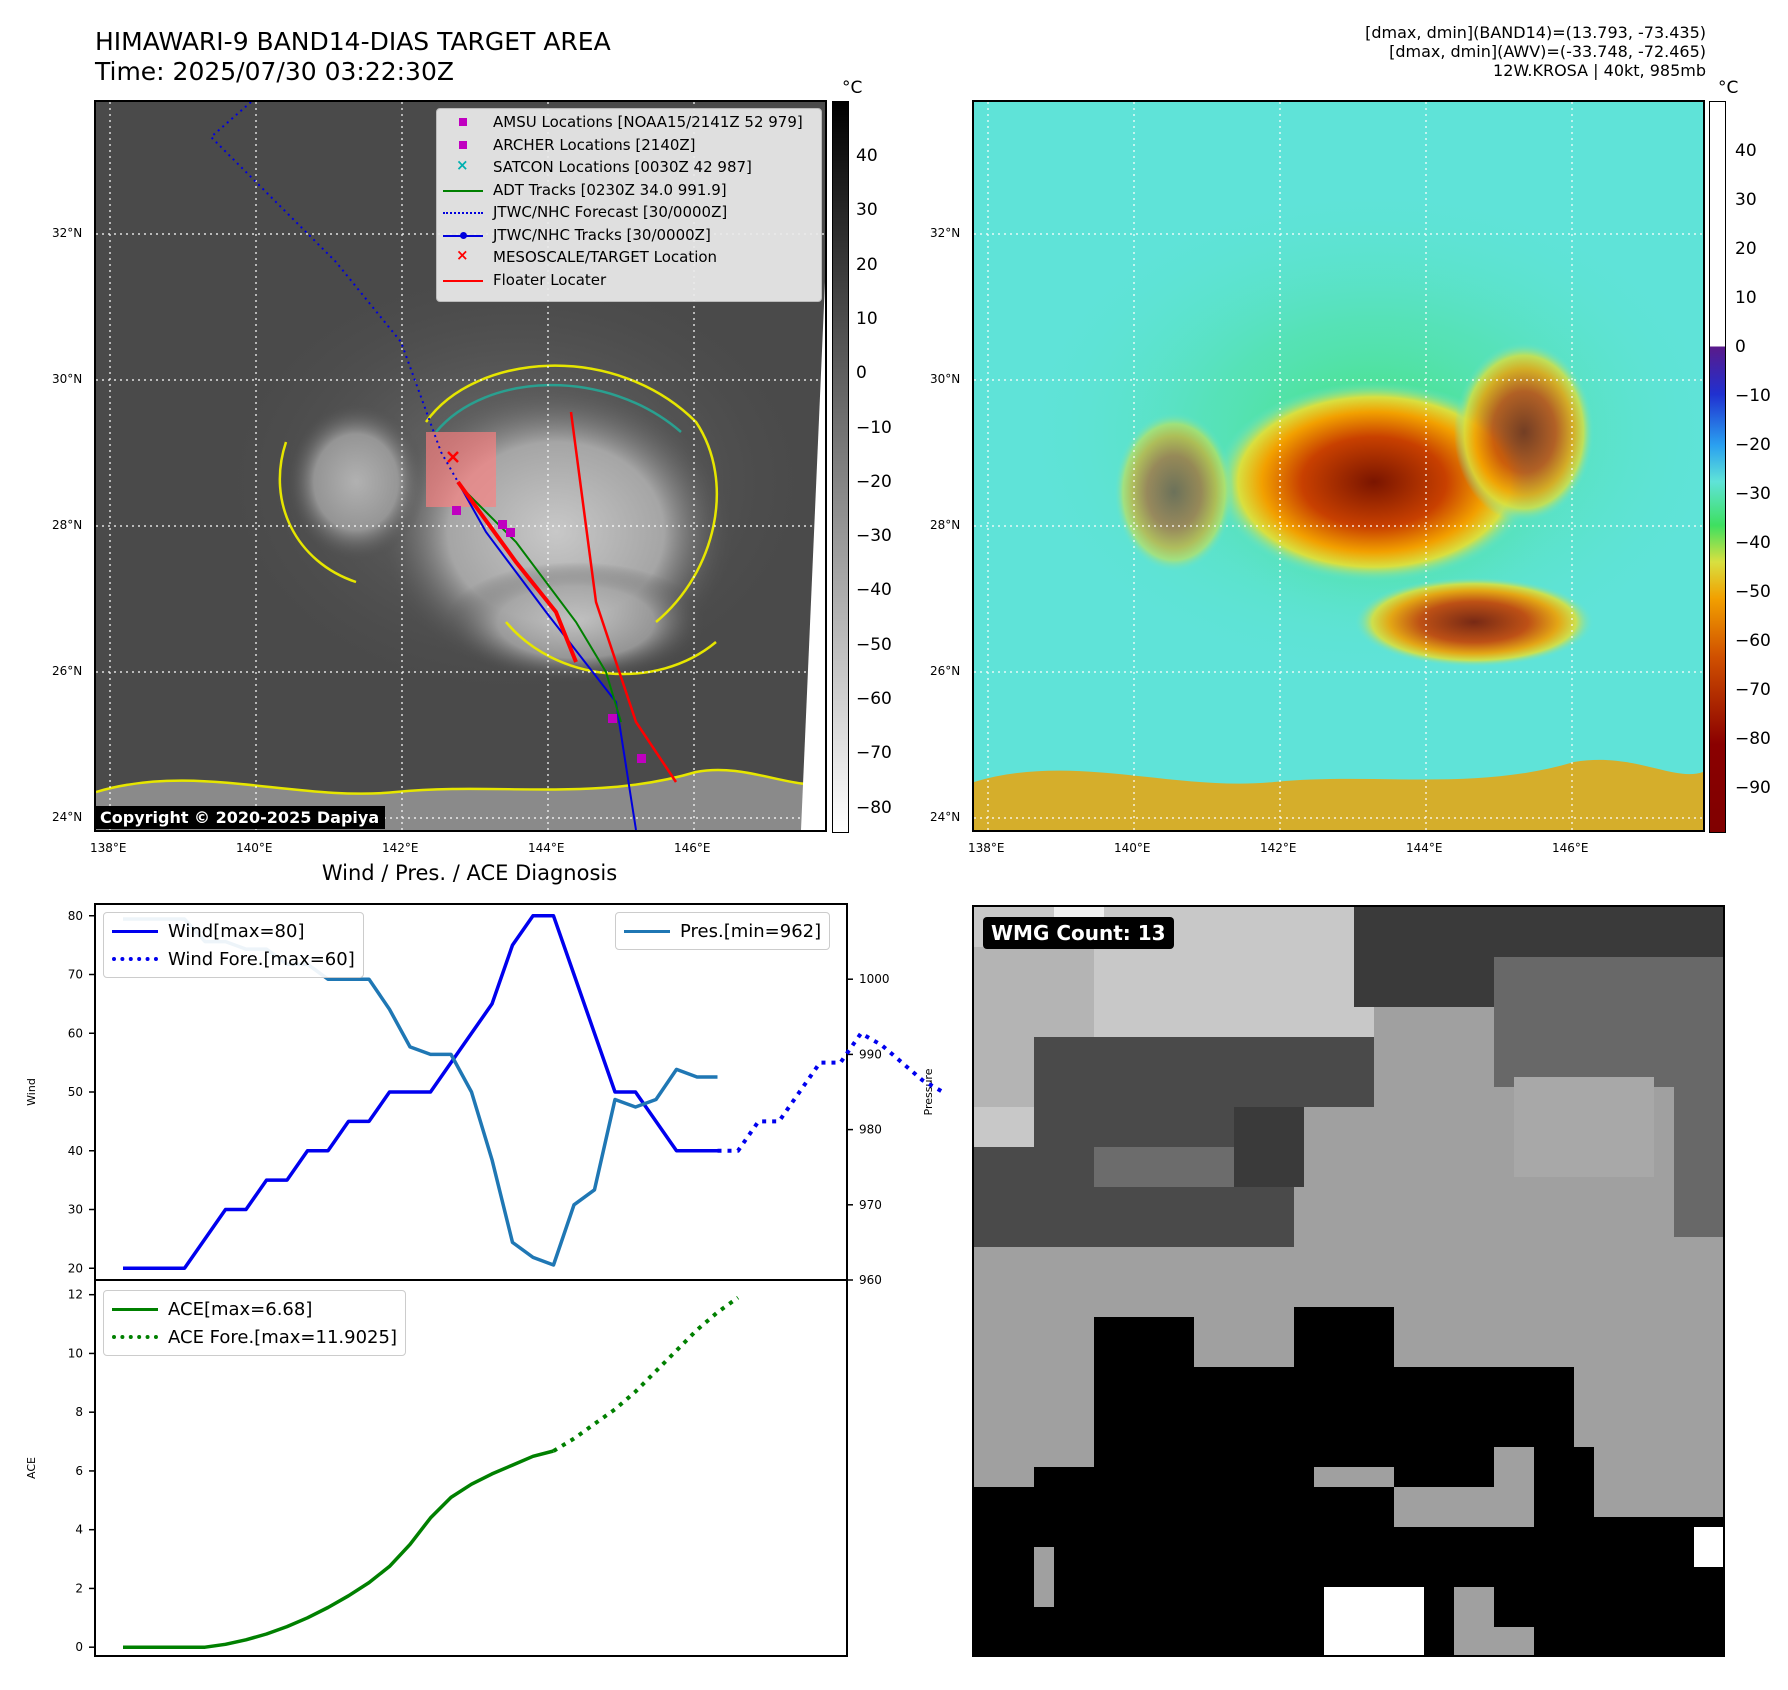  Describe the element at coordinates (861, 373) in the screenshot. I see `ir-colorbar-tick: 0` at that location.